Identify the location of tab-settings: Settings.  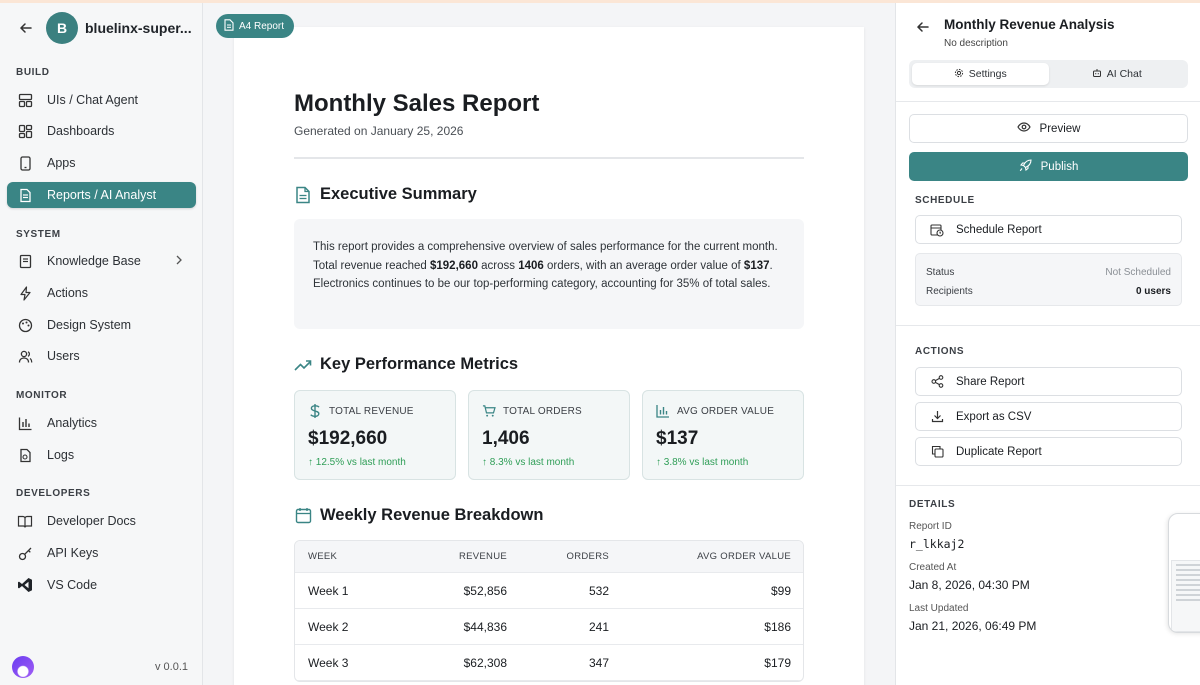
(980, 74).